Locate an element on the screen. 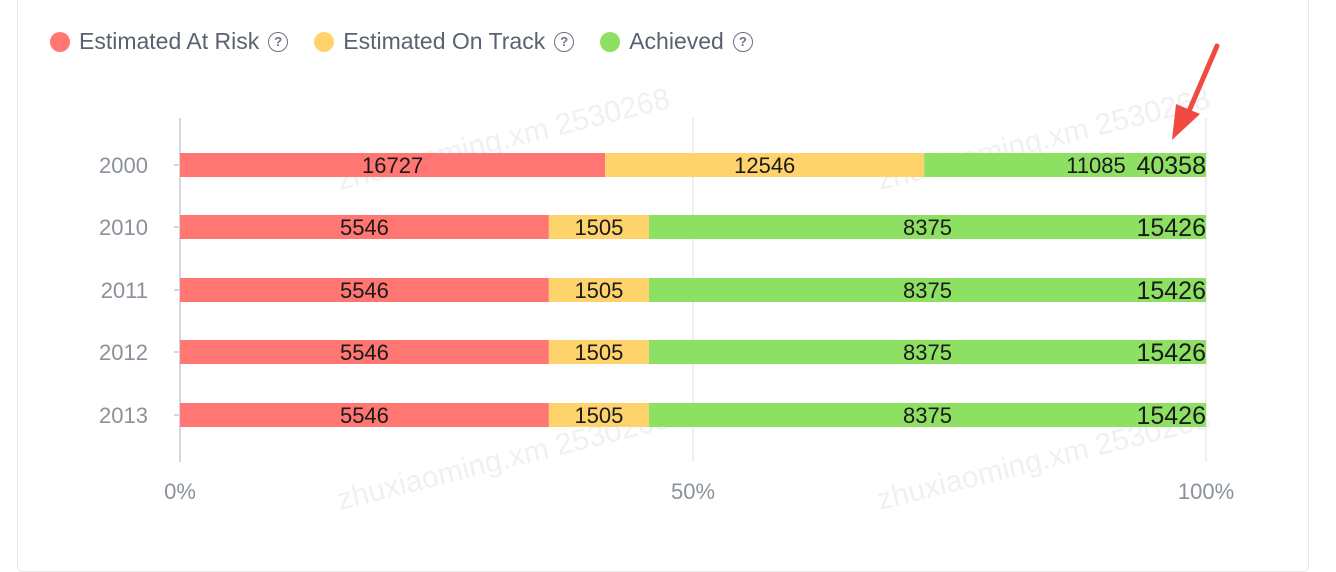 Image resolution: width=1336 pixels, height=572 pixels. bar-total-label: 40358 is located at coordinates (1171, 166).